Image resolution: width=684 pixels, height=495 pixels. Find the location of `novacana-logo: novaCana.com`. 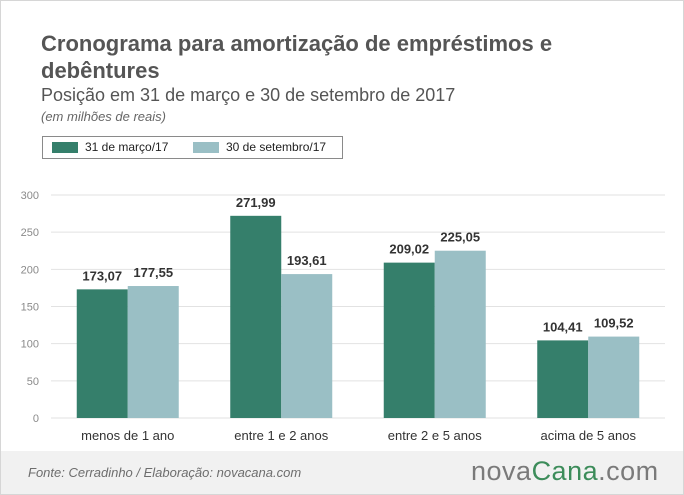

novacana-logo: novaCana.com is located at coordinates (565, 471).